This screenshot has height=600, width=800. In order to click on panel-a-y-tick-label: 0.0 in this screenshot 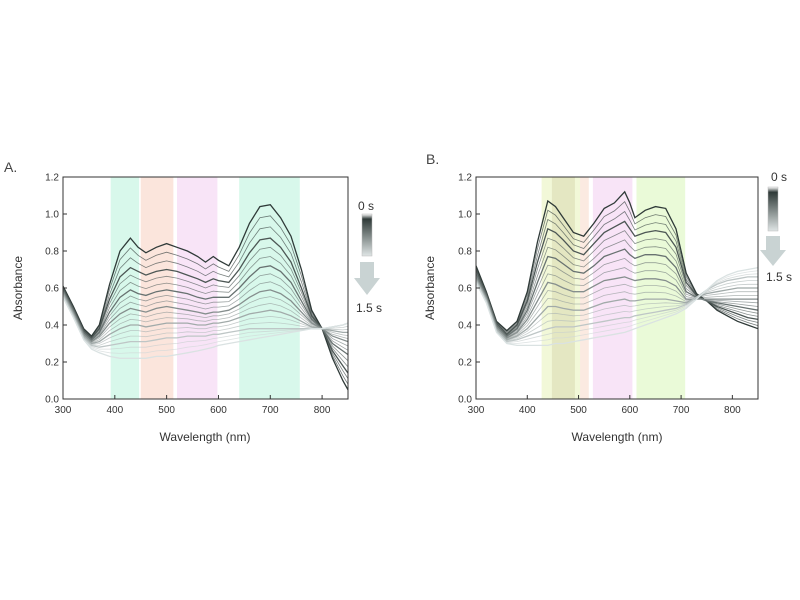, I will do `click(52, 400)`.